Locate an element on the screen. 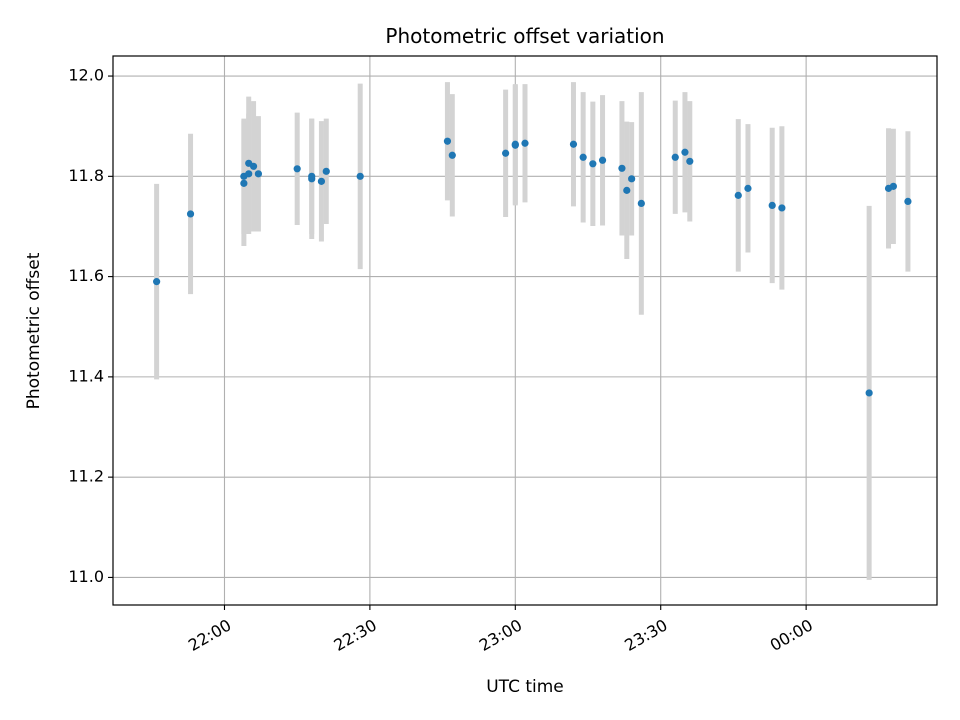 This screenshot has width=960, height=720. x-tick-label: 22:00 is located at coordinates (209, 635).